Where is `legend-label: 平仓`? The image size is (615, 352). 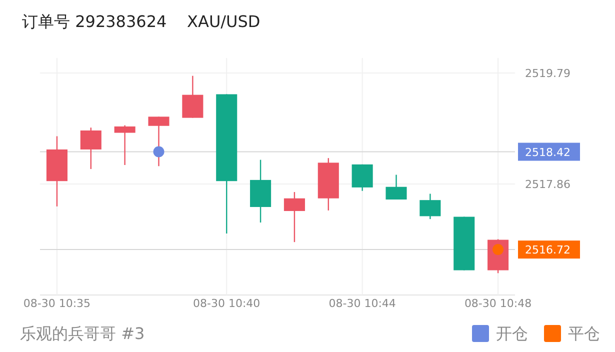 legend-label: 平仓 is located at coordinates (584, 333).